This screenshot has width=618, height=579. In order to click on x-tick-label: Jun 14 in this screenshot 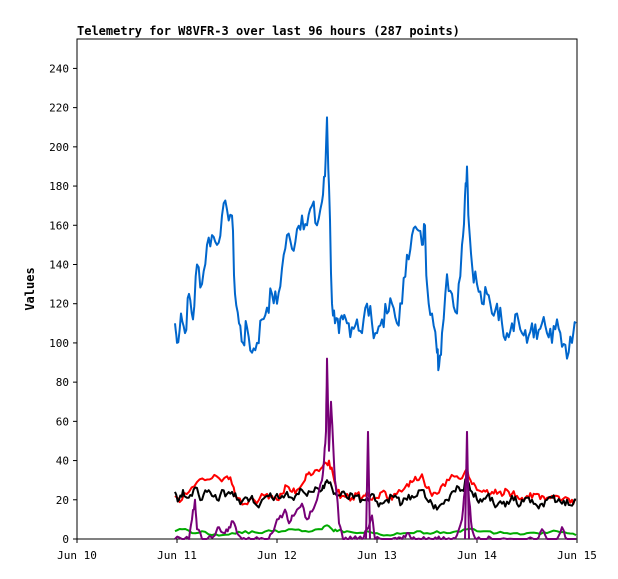, I will do `click(477, 555)`.